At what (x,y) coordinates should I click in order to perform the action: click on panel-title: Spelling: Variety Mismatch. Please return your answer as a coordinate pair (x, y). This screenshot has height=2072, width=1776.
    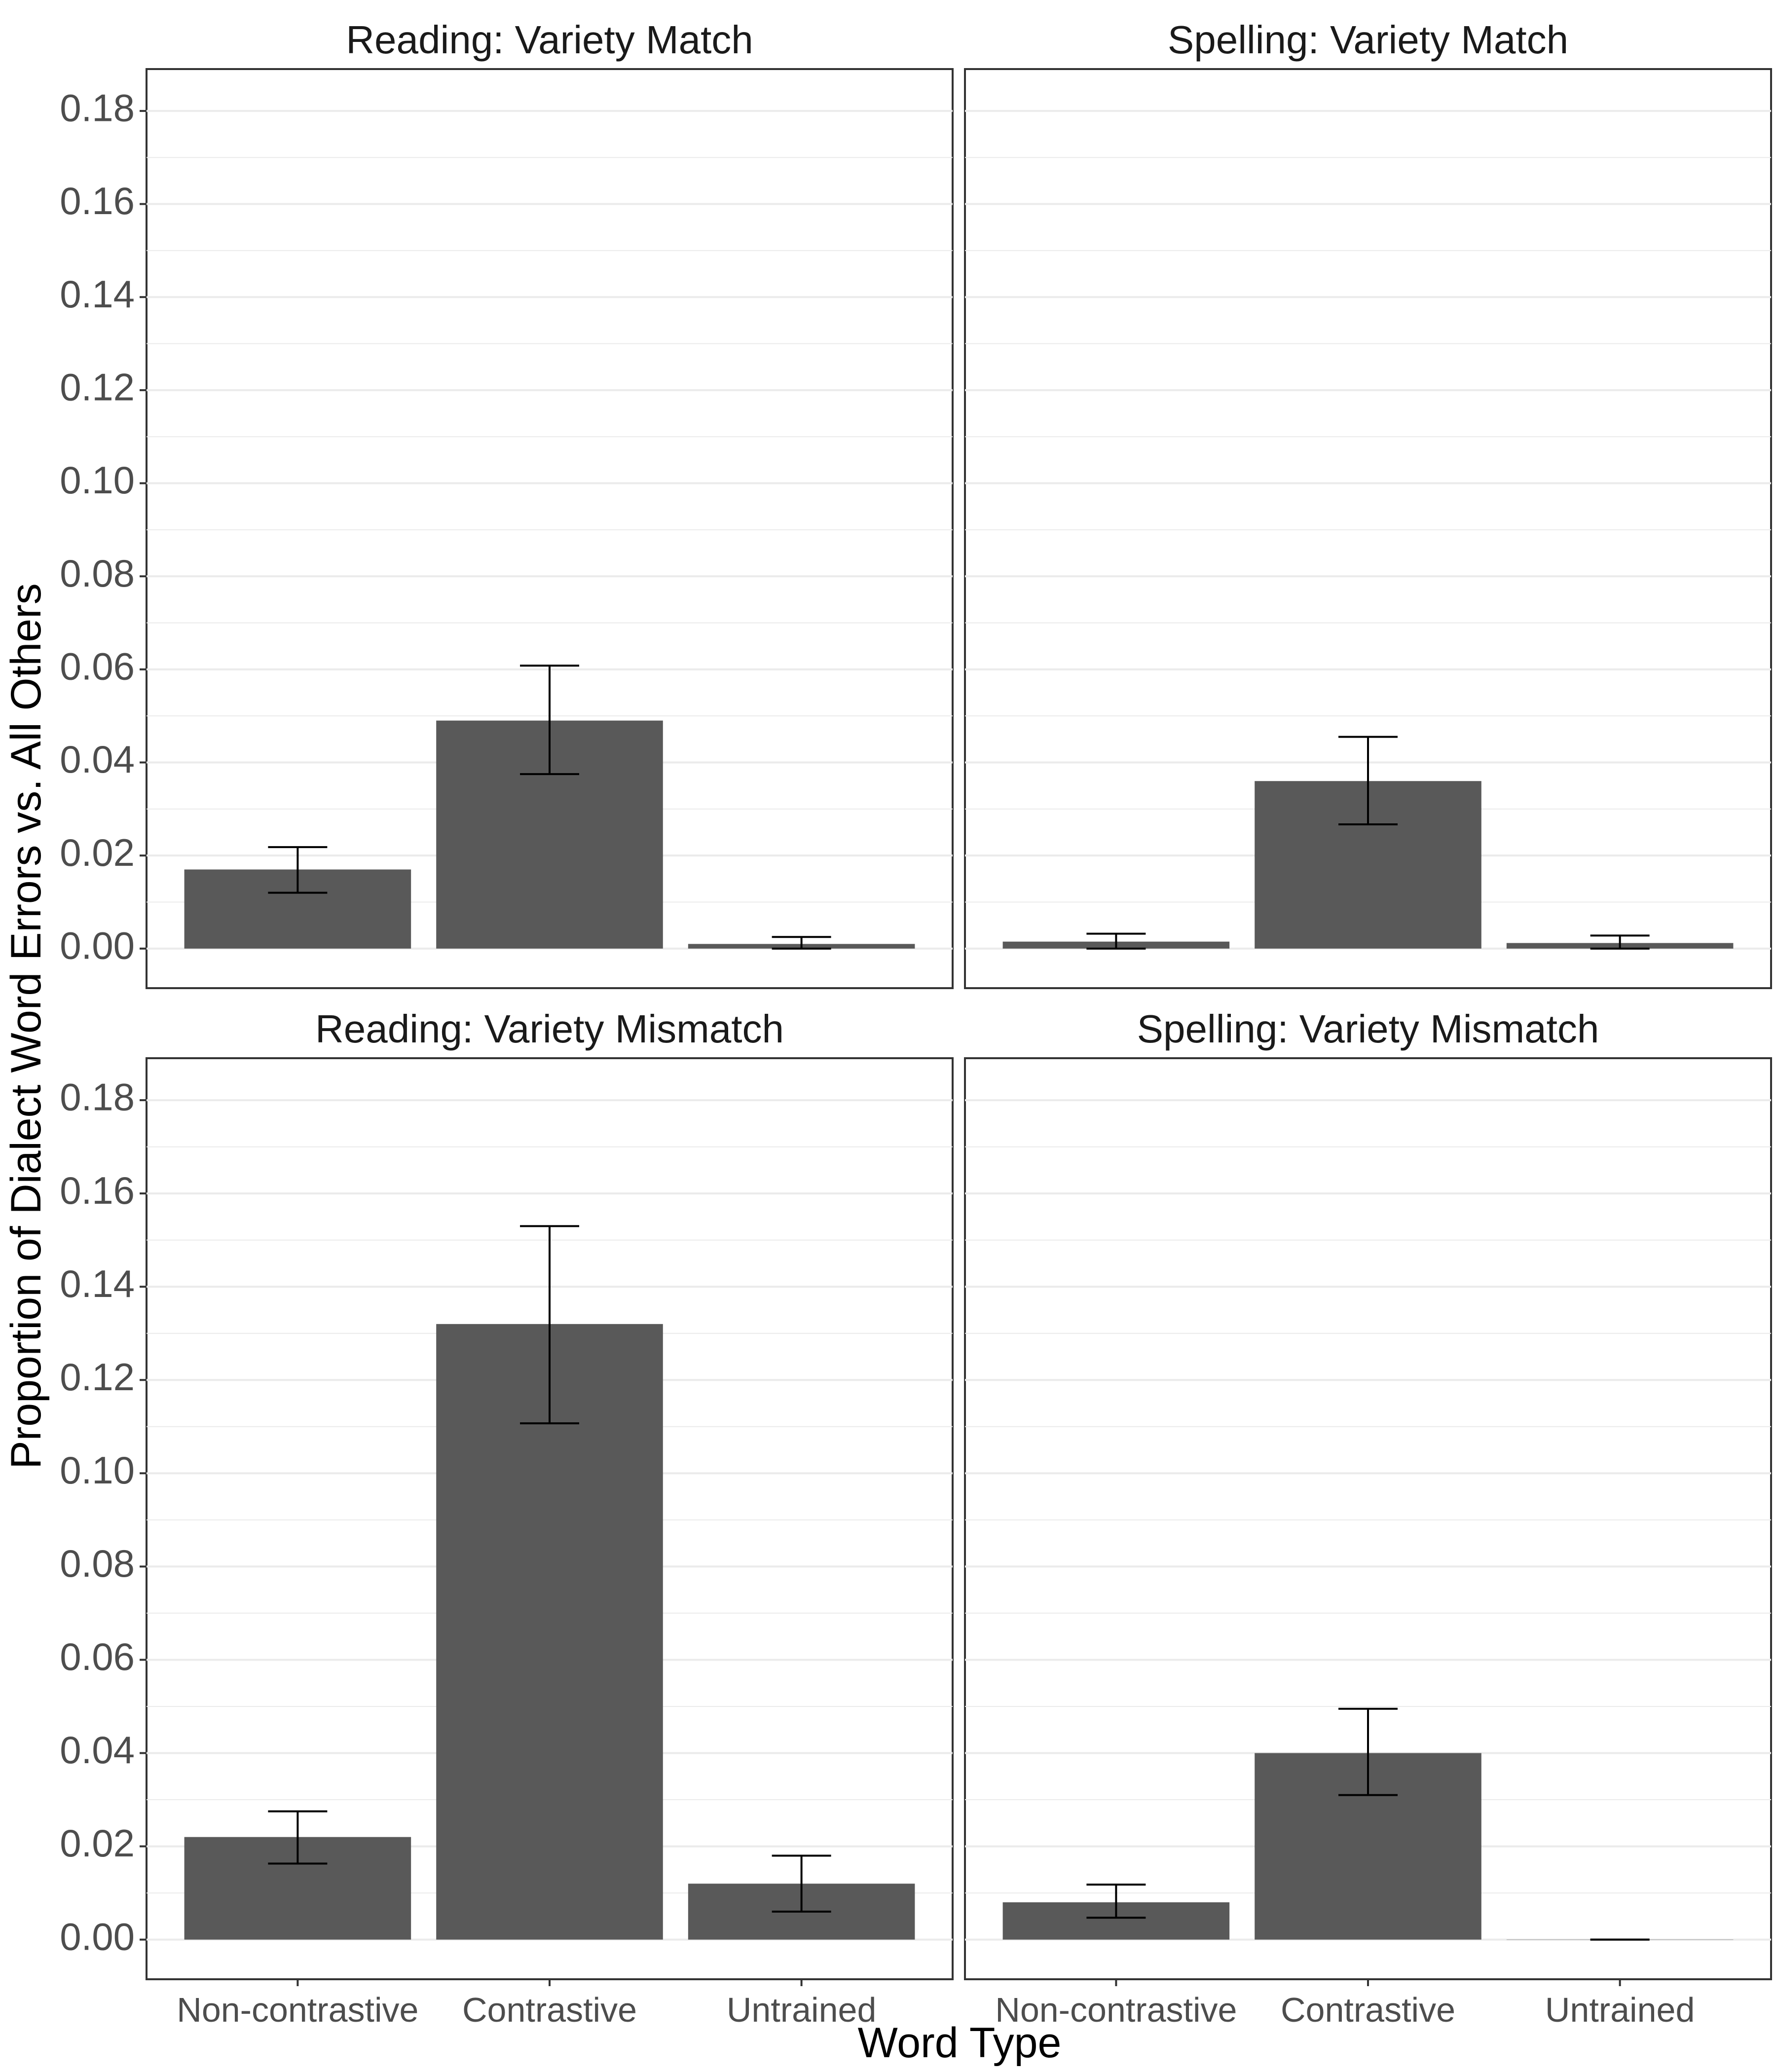
    Looking at the image, I should click on (1368, 1029).